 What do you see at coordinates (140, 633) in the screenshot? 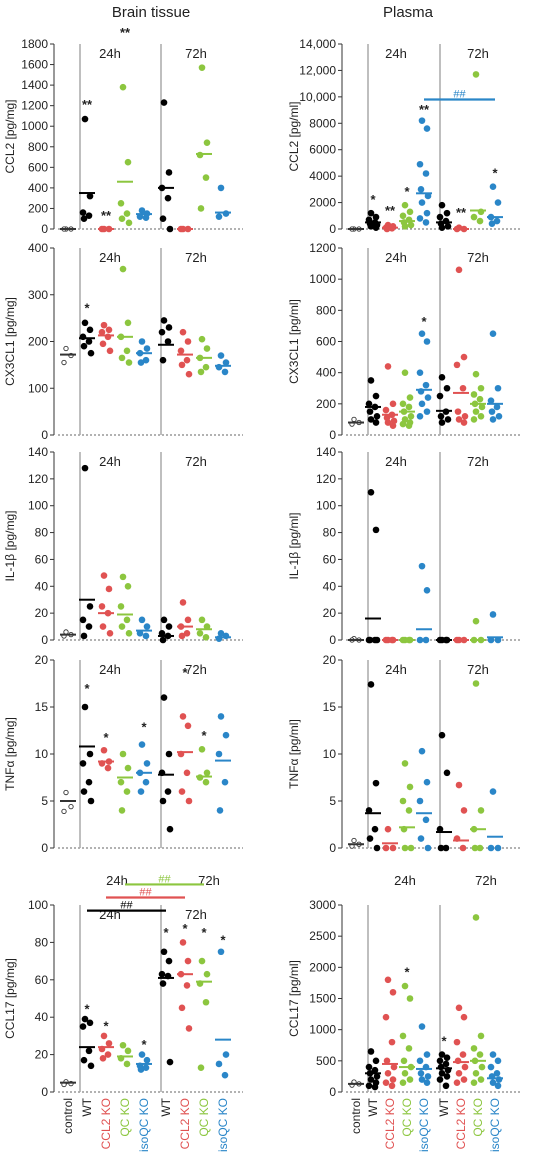
I see `brain-il1b-isoqcko-24h-point` at bounding box center [140, 633].